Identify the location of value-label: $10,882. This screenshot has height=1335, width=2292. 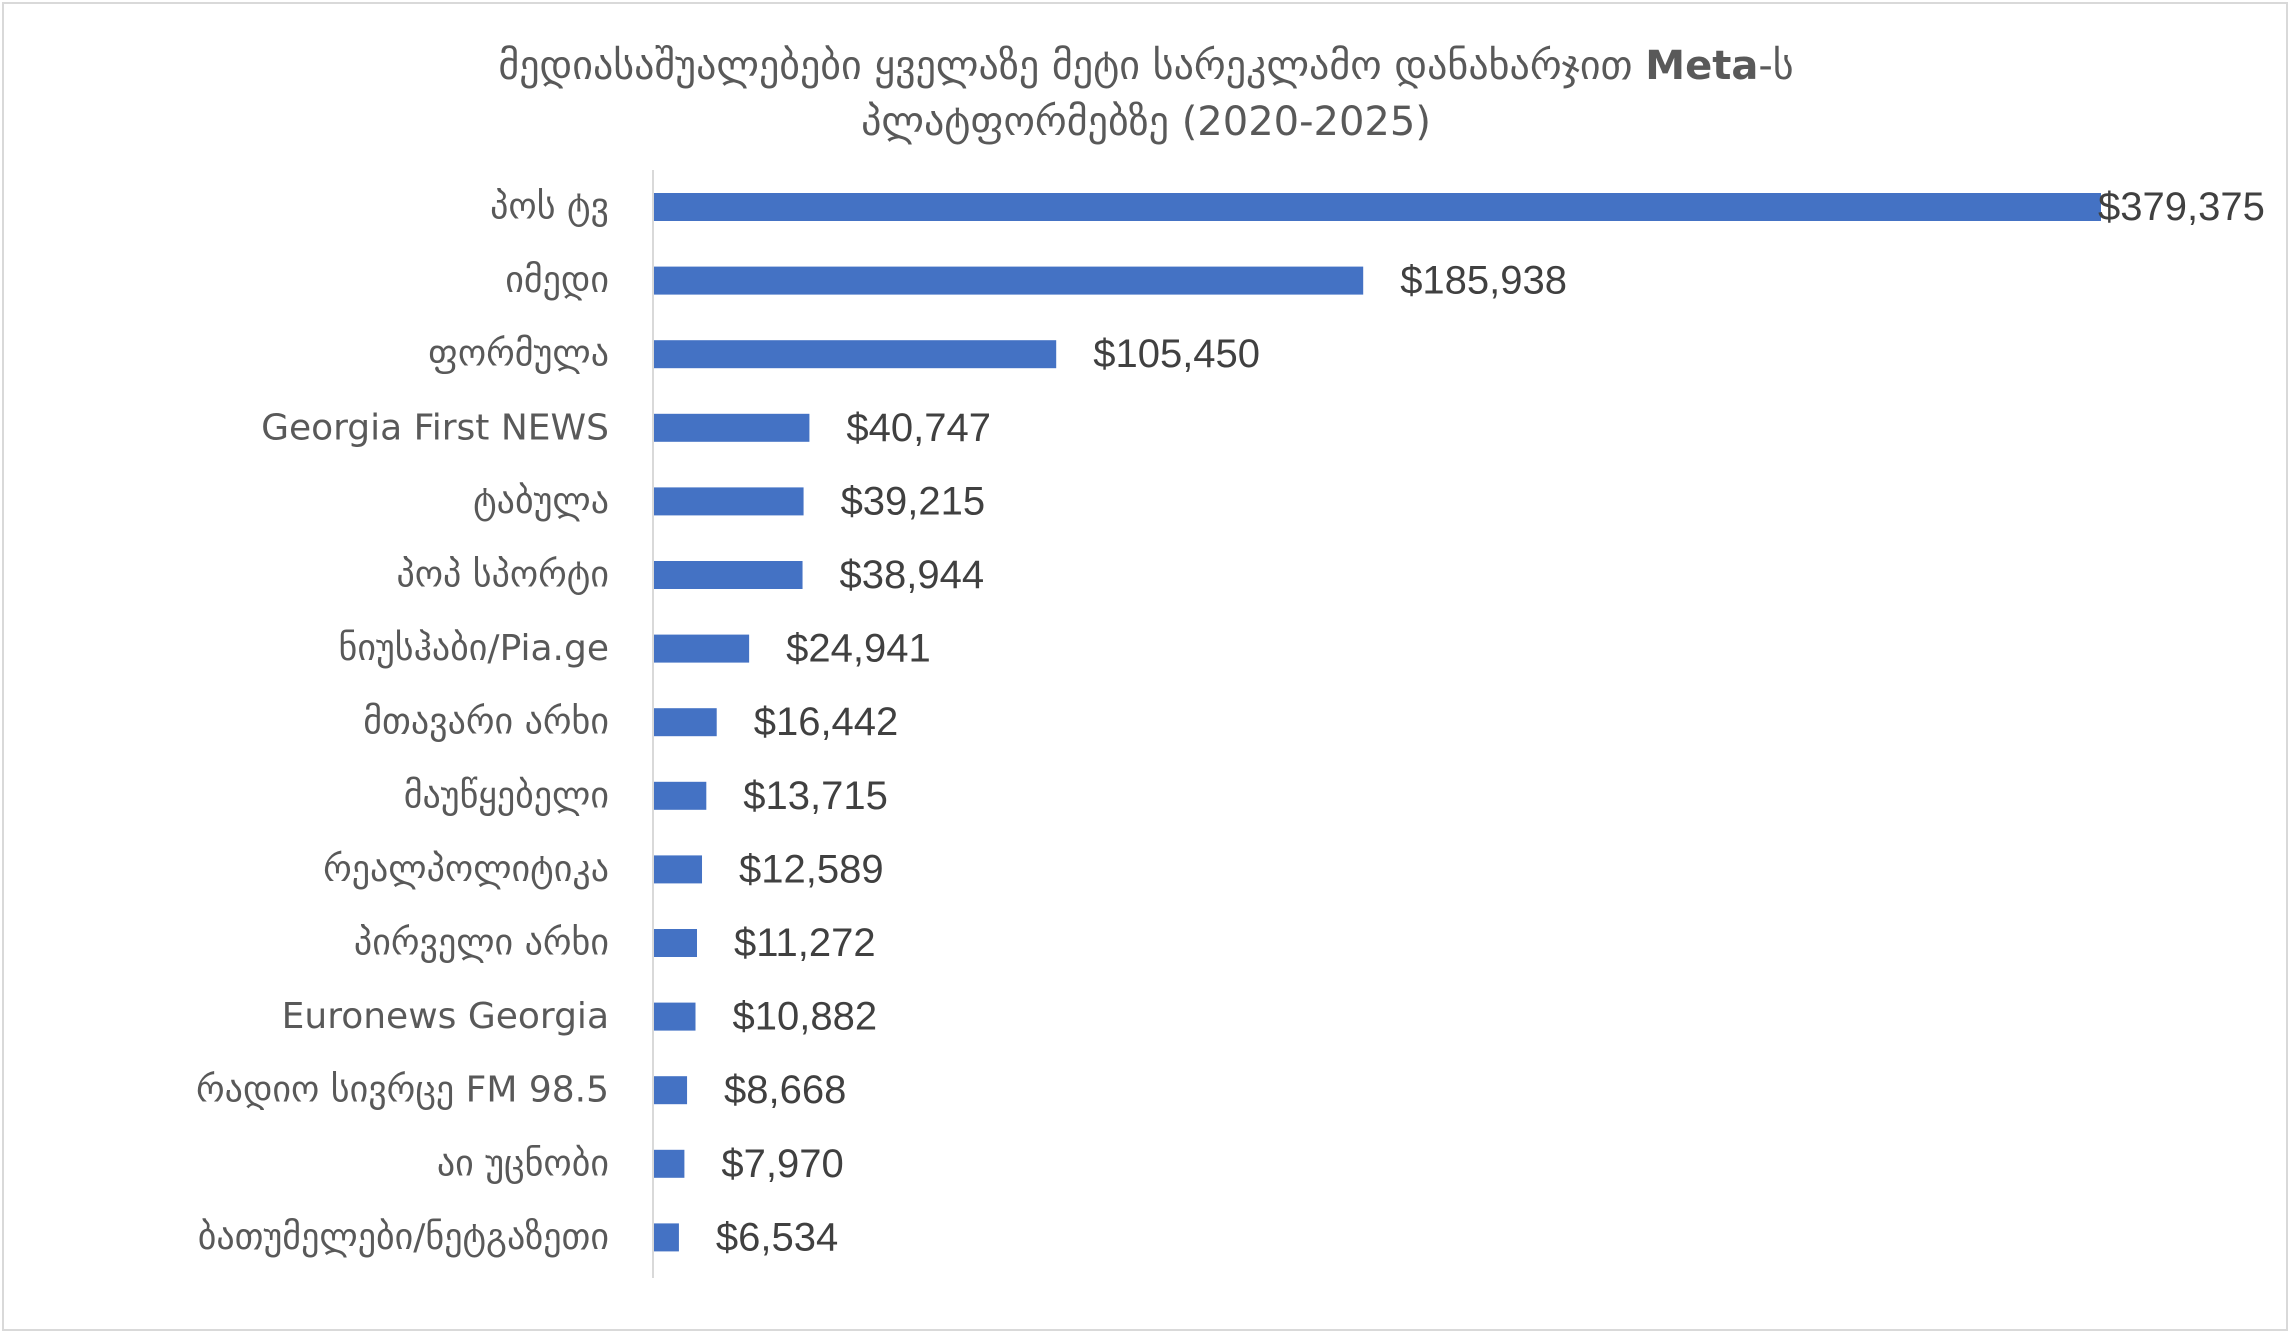
(805, 1017).